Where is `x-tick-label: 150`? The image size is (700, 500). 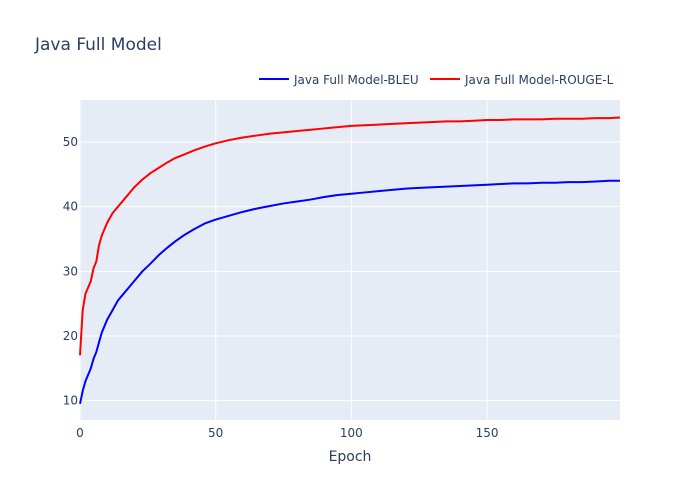
x-tick-label: 150 is located at coordinates (487, 433).